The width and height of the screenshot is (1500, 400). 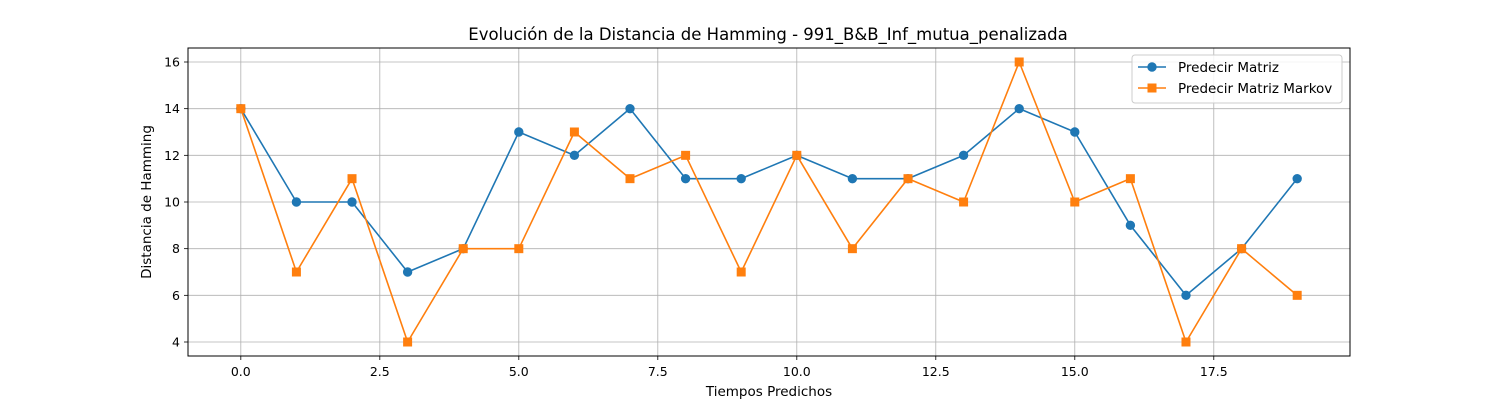 What do you see at coordinates (176, 248) in the screenshot?
I see `y-tick-label: 8` at bounding box center [176, 248].